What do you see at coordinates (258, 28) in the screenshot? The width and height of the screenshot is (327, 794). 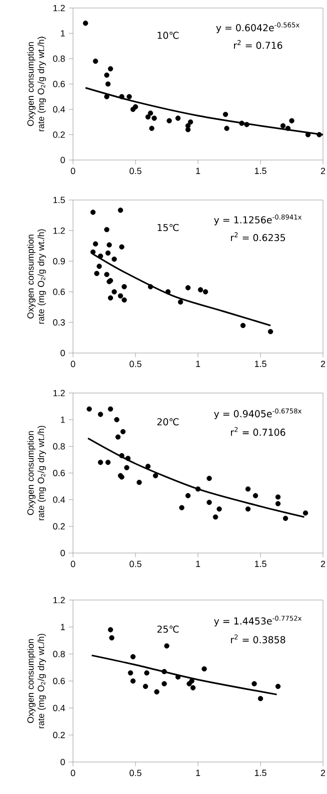 I see `annotation: y = 0.6042e$^{-0.565x}$` at bounding box center [258, 28].